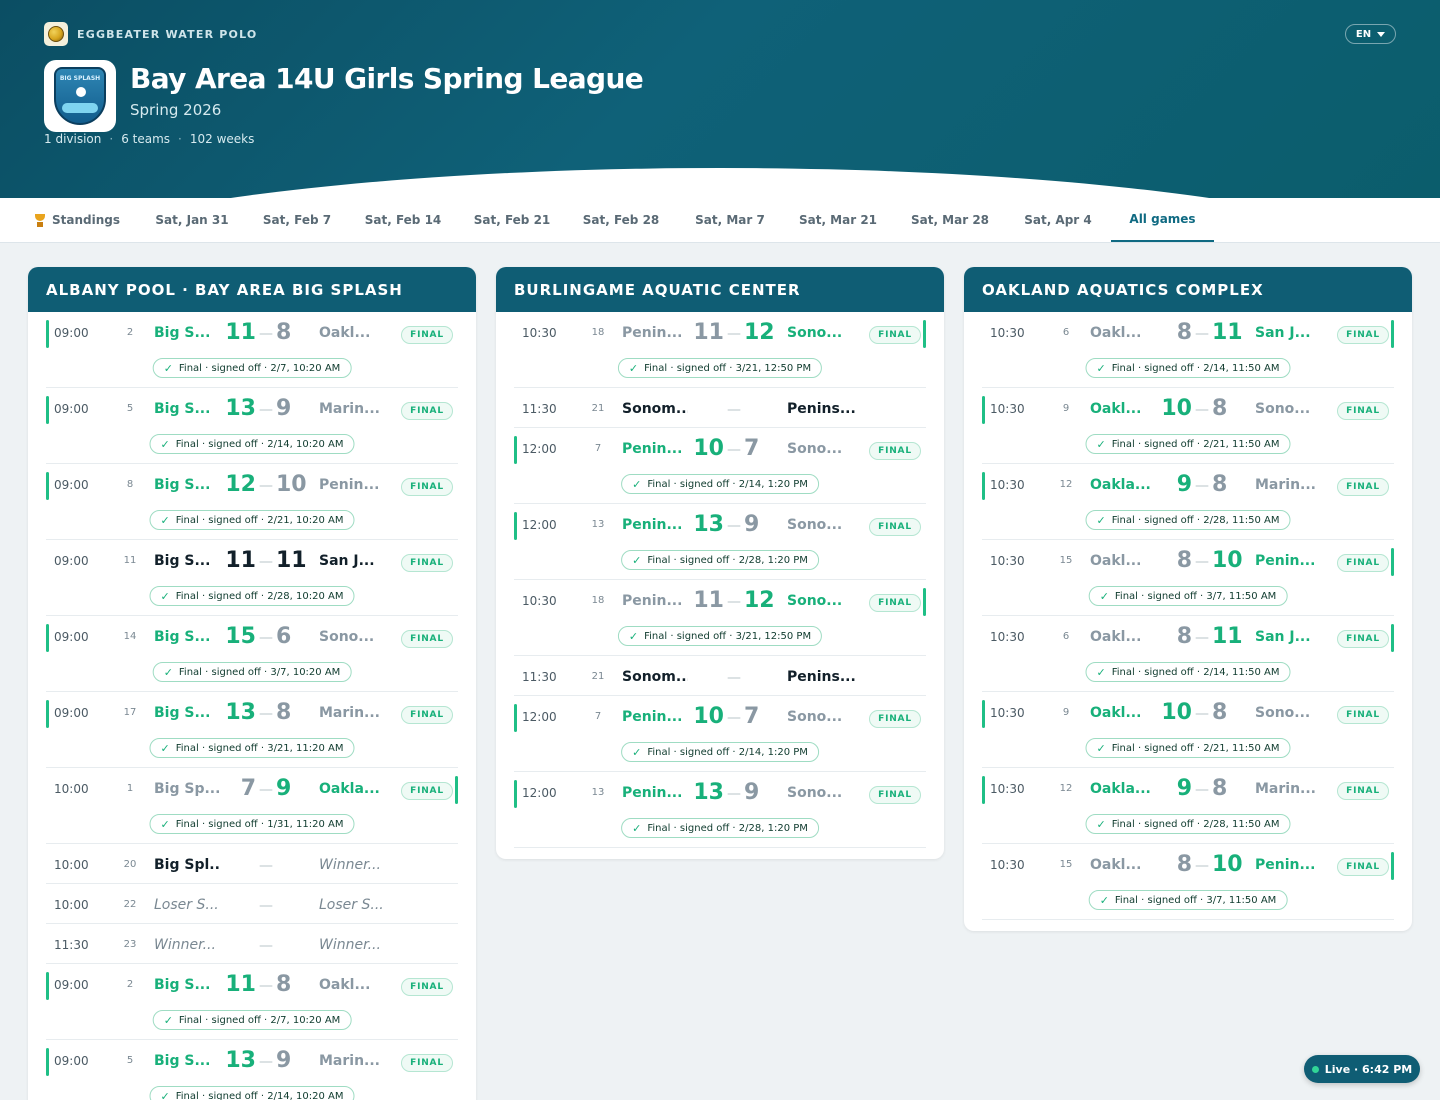 The height and width of the screenshot is (1100, 1440). I want to click on live-status-badge: Live · 6:42 PM, so click(1362, 1069).